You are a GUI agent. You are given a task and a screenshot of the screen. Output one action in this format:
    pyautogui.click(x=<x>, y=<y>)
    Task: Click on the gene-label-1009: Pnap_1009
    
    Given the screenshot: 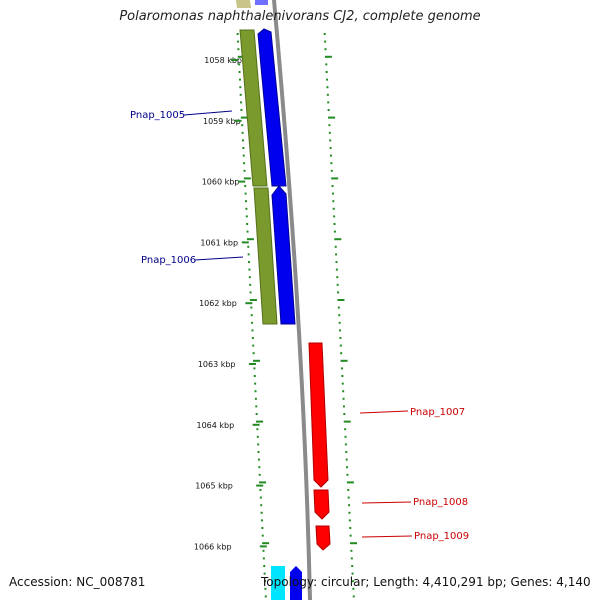 What is the action you would take?
    pyautogui.click(x=441, y=536)
    